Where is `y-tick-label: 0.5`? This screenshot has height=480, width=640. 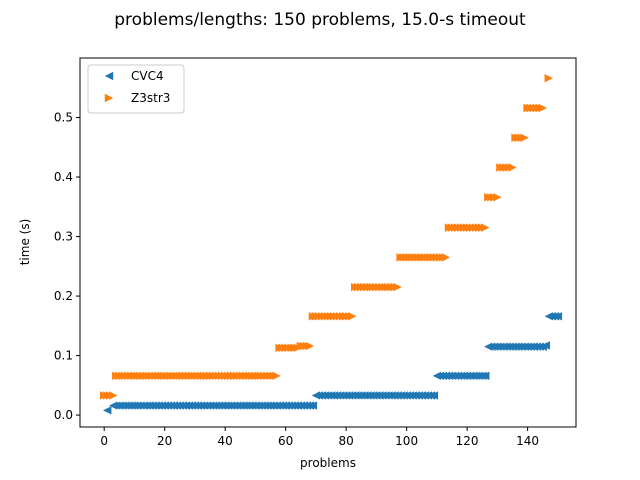
y-tick-label: 0.5 is located at coordinates (63, 118).